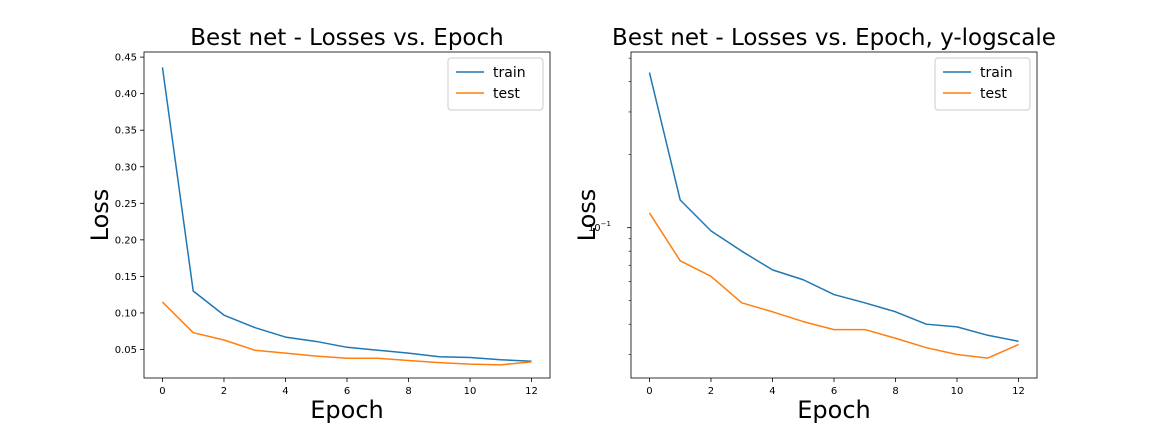 Image resolution: width=1152 pixels, height=432 pixels. I want to click on y-tick-label: 10−1, so click(599, 227).